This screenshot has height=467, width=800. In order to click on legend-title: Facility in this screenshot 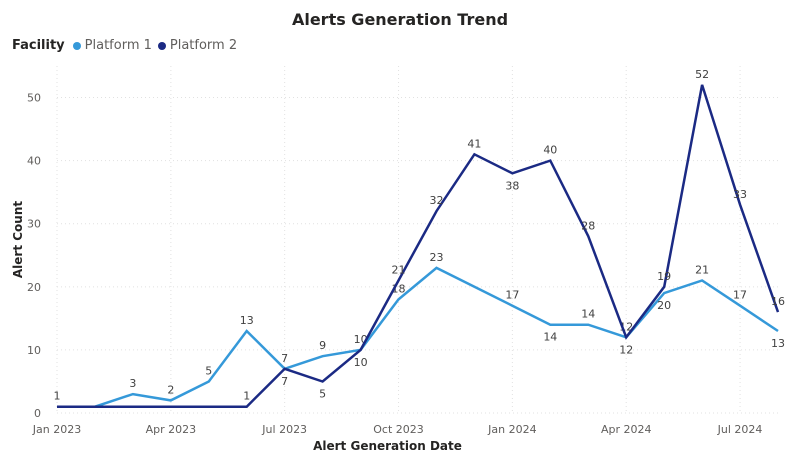, I will do `click(38, 45)`.